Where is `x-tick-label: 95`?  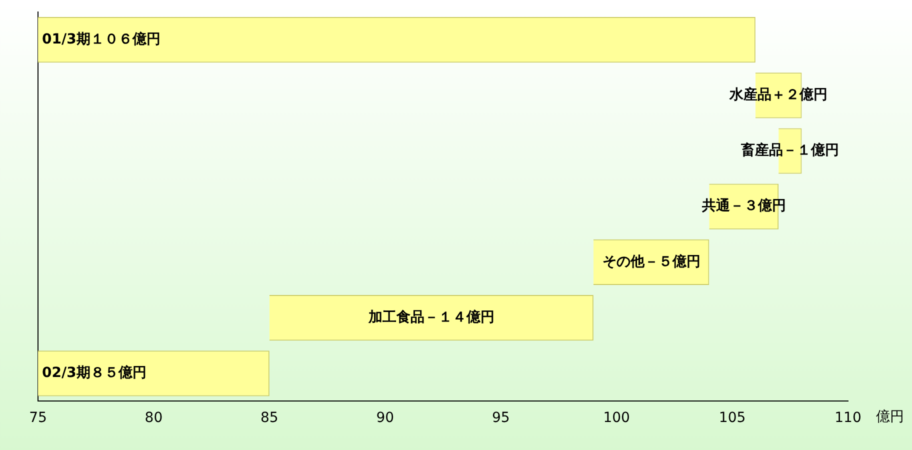
x-tick-label: 95 is located at coordinates (501, 418).